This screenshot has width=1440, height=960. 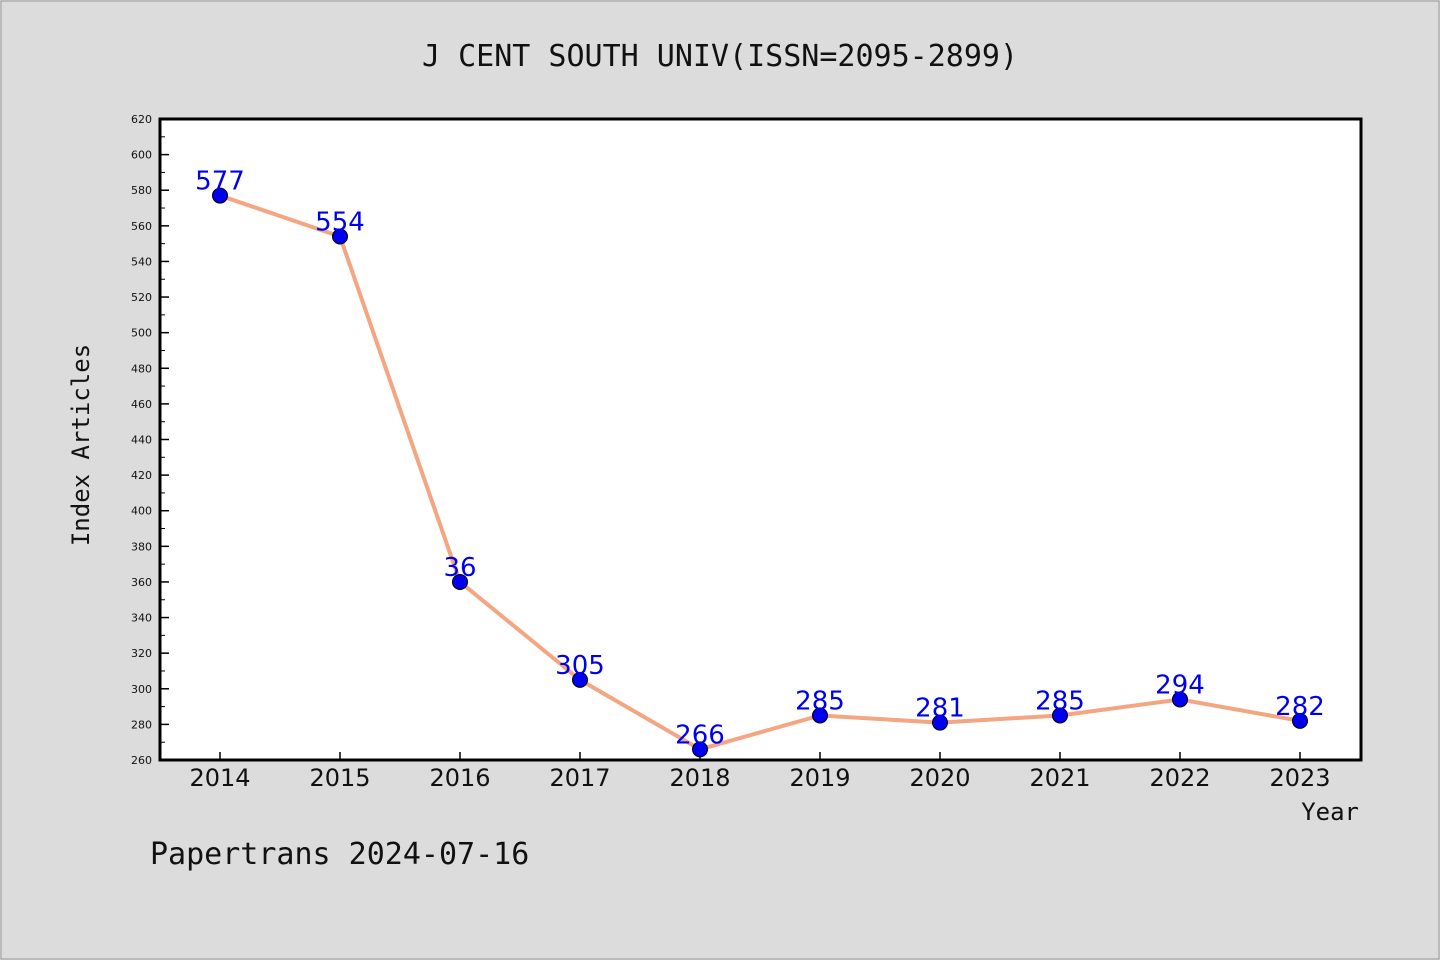 What do you see at coordinates (81, 445) in the screenshot?
I see `y-axis-title: Index Articles` at bounding box center [81, 445].